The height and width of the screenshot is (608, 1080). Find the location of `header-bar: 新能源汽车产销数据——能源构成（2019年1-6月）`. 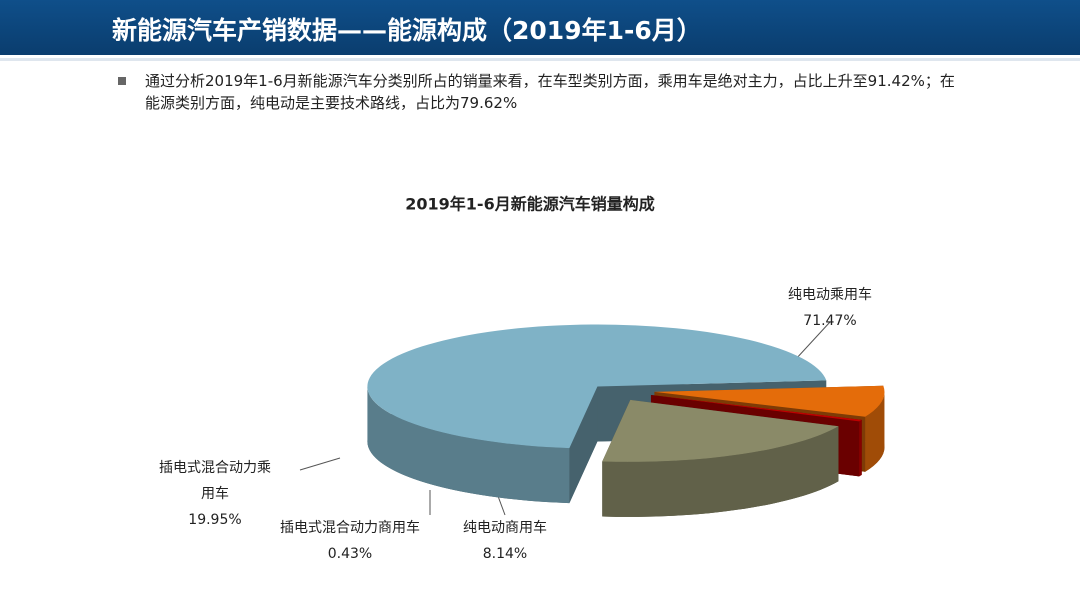

header-bar: 新能源汽车产销数据——能源构成（2019年1-6月） is located at coordinates (540, 27).